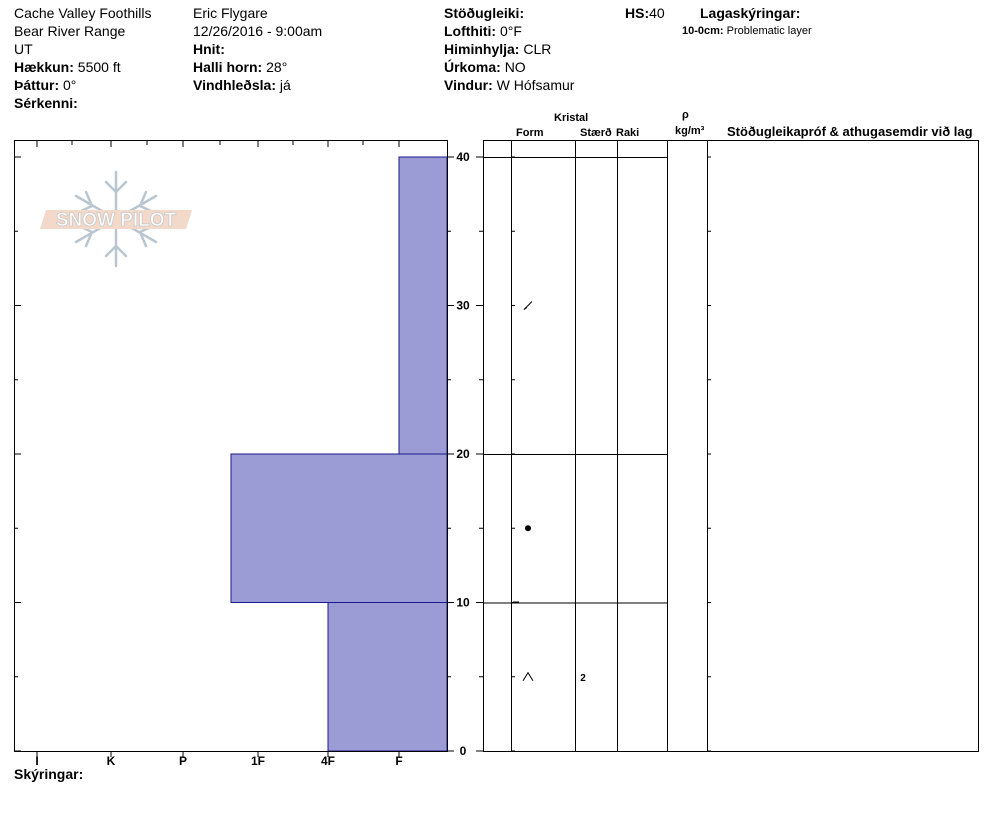  What do you see at coordinates (530, 133) in the screenshot?
I see `form-header: Form` at bounding box center [530, 133].